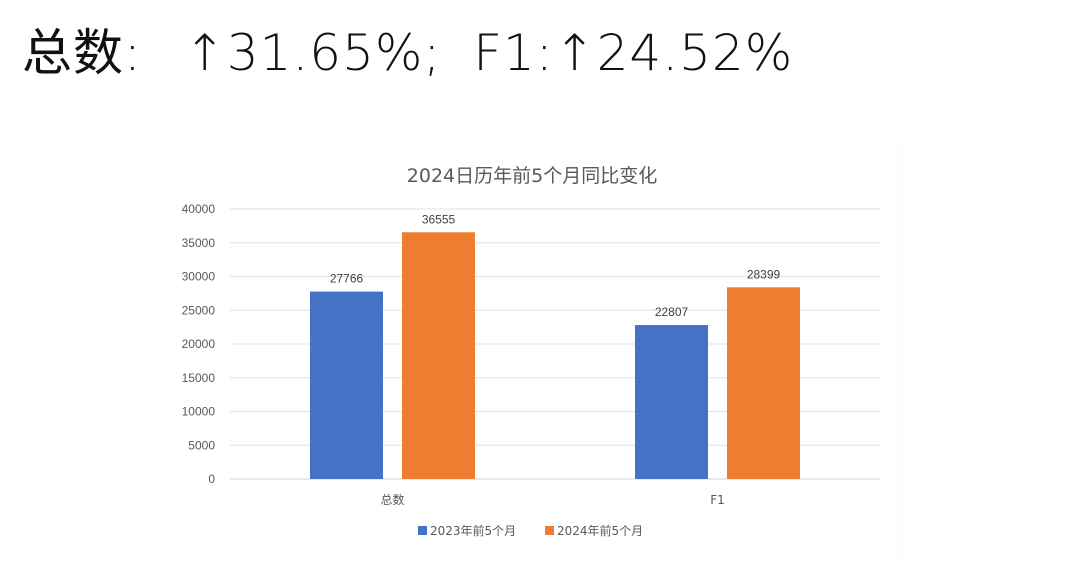 The height and width of the screenshot is (584, 1080). What do you see at coordinates (555, 265) in the screenshot?
I see `data-labels: 27766 36555 22807 28399` at bounding box center [555, 265].